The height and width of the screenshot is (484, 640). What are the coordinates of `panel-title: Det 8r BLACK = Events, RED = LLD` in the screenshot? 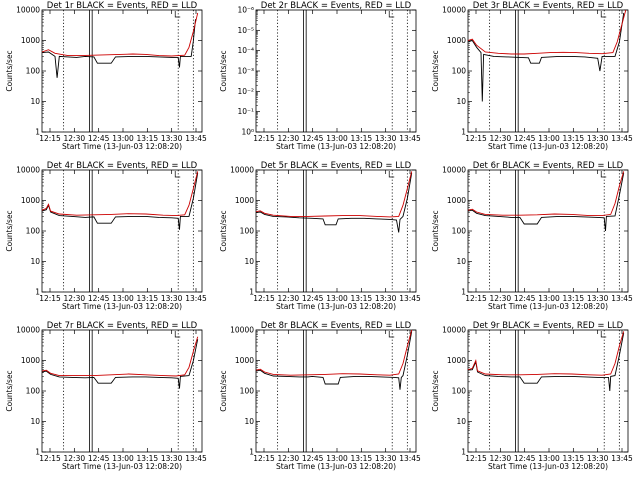 It's located at (336, 326).